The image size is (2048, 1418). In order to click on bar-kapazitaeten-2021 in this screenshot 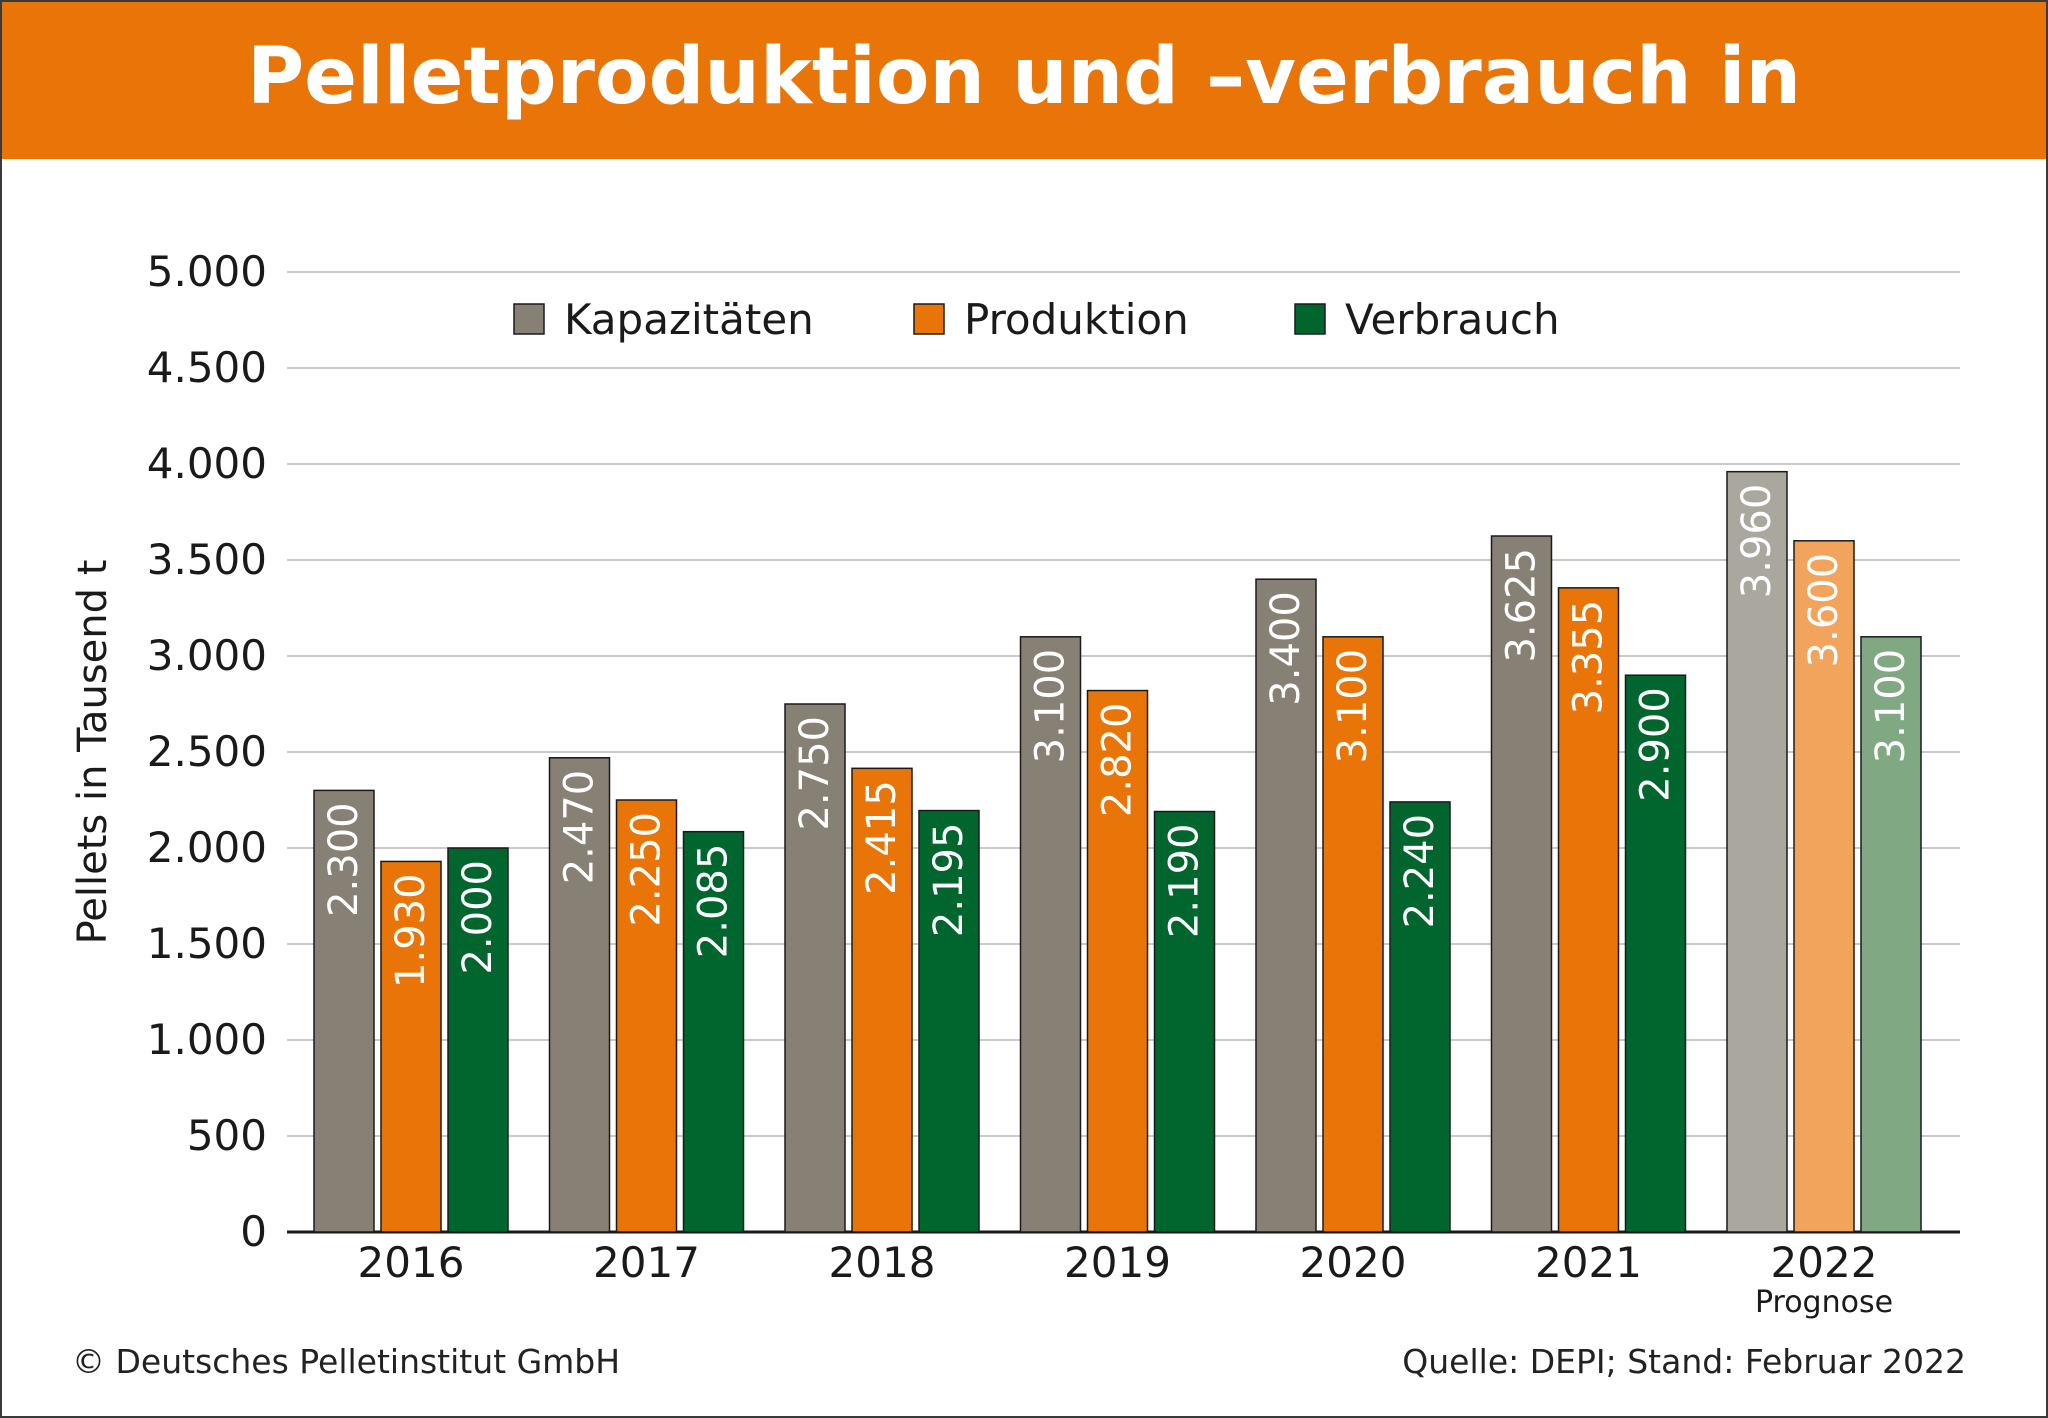, I will do `click(1521, 884)`.